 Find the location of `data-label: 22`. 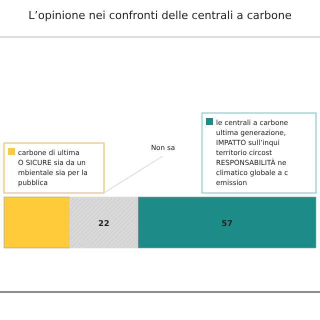

data-label: 22 is located at coordinates (104, 223).